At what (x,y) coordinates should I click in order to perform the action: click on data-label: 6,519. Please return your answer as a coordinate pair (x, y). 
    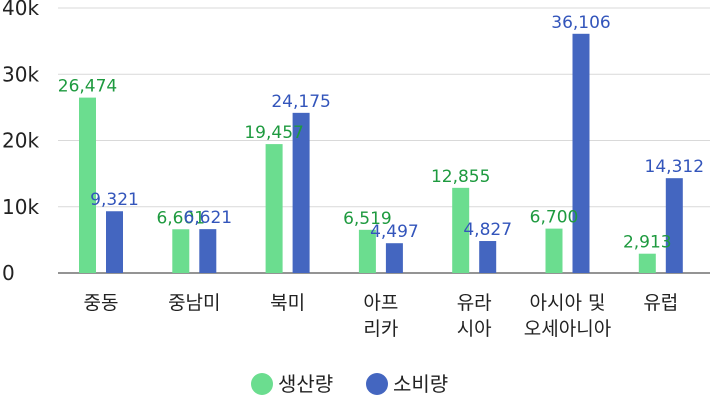
    Looking at the image, I should click on (367, 219).